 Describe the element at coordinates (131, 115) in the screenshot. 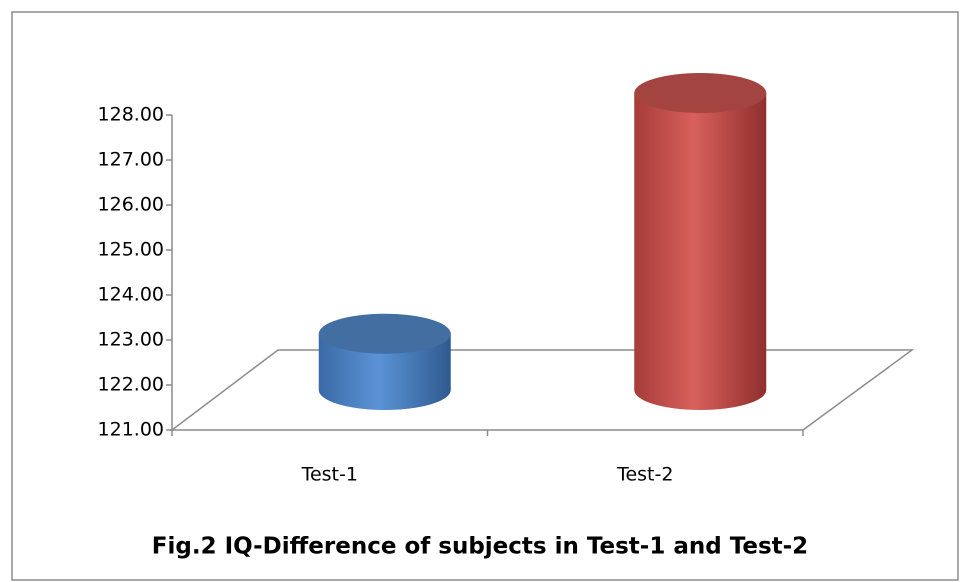

I see `y-tick-label: 128.00` at that location.